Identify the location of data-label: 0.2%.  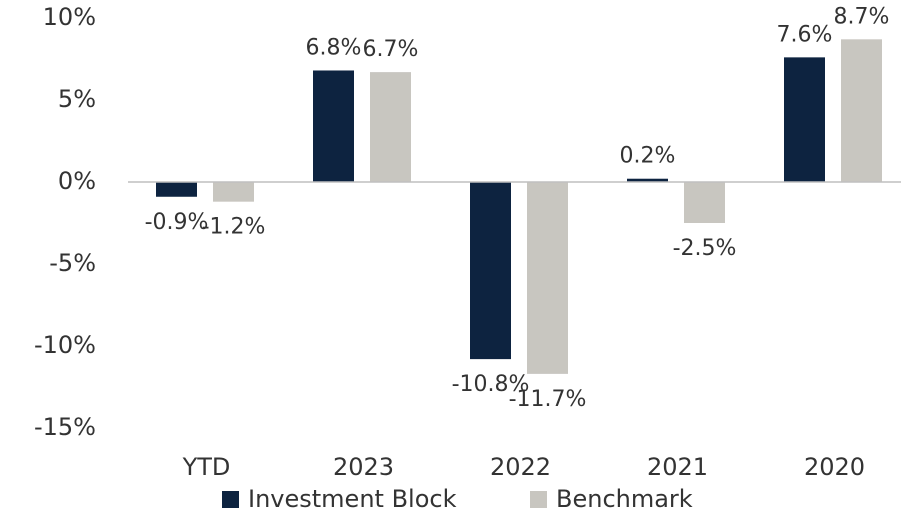
(648, 156).